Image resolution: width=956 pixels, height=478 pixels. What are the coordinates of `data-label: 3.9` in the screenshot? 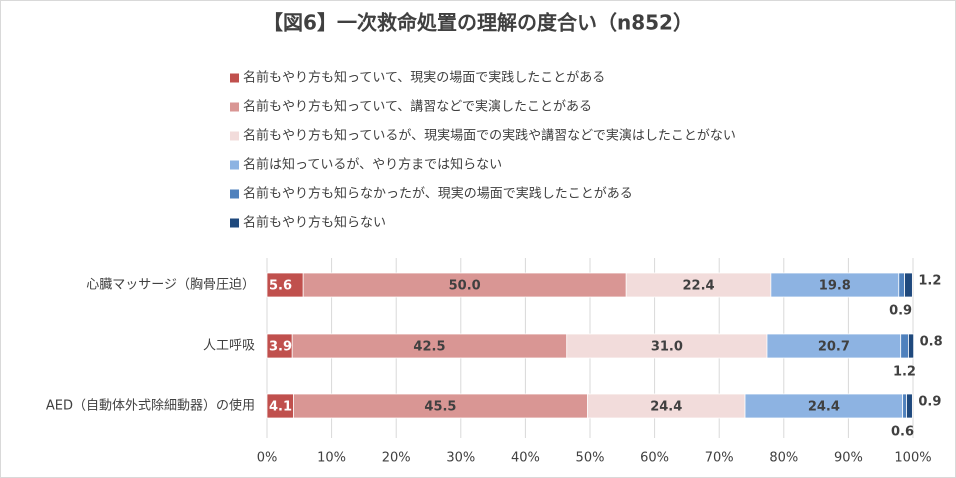 It's located at (280, 347).